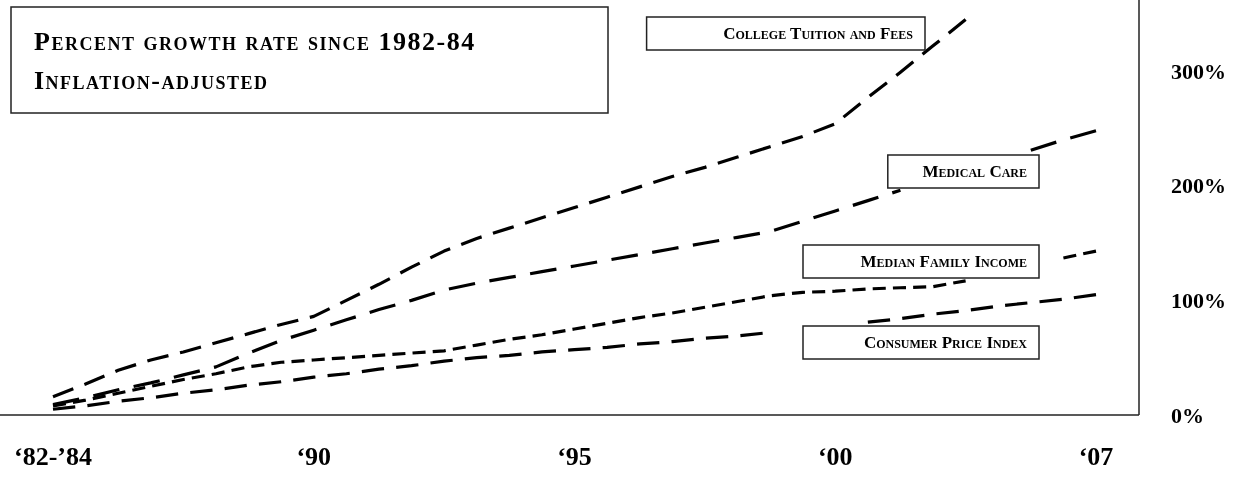  What do you see at coordinates (151, 80) in the screenshot?
I see `text: Inflation-adjusted` at bounding box center [151, 80].